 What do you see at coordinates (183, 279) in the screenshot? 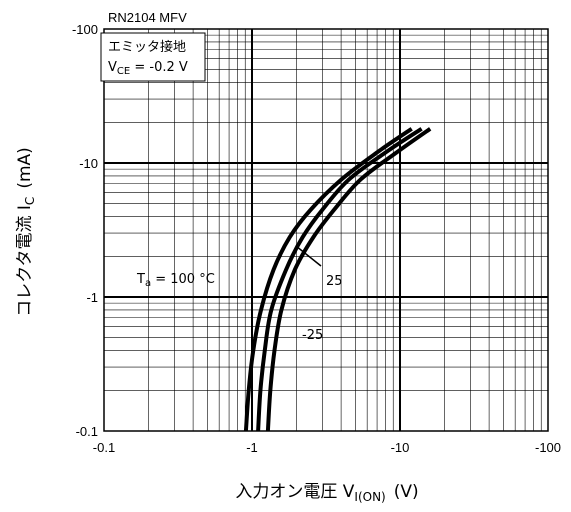
I see `series-label-100-rest: = 100 °C` at bounding box center [183, 279].